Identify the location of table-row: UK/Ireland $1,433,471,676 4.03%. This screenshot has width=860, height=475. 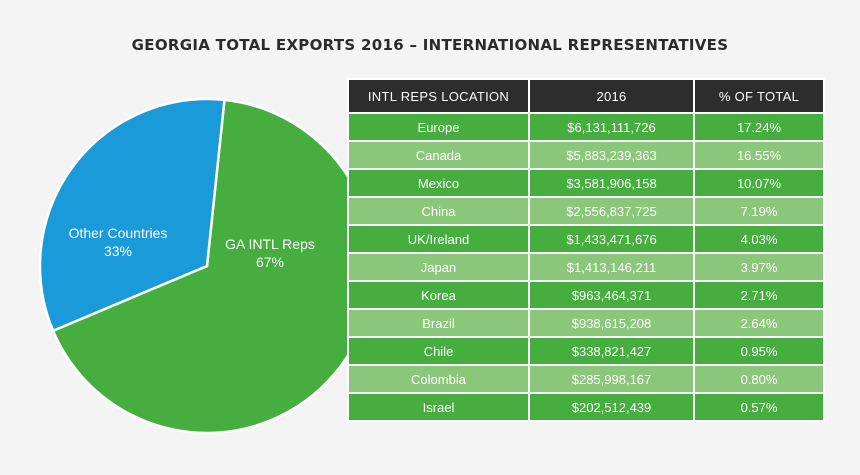
(586, 239).